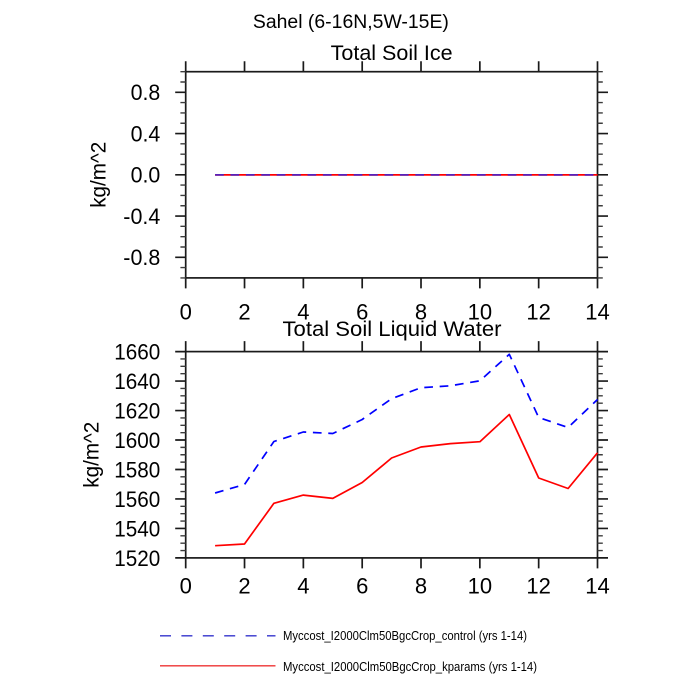  Describe the element at coordinates (146, 92) in the screenshot. I see `svg-text: 0.8` at that location.